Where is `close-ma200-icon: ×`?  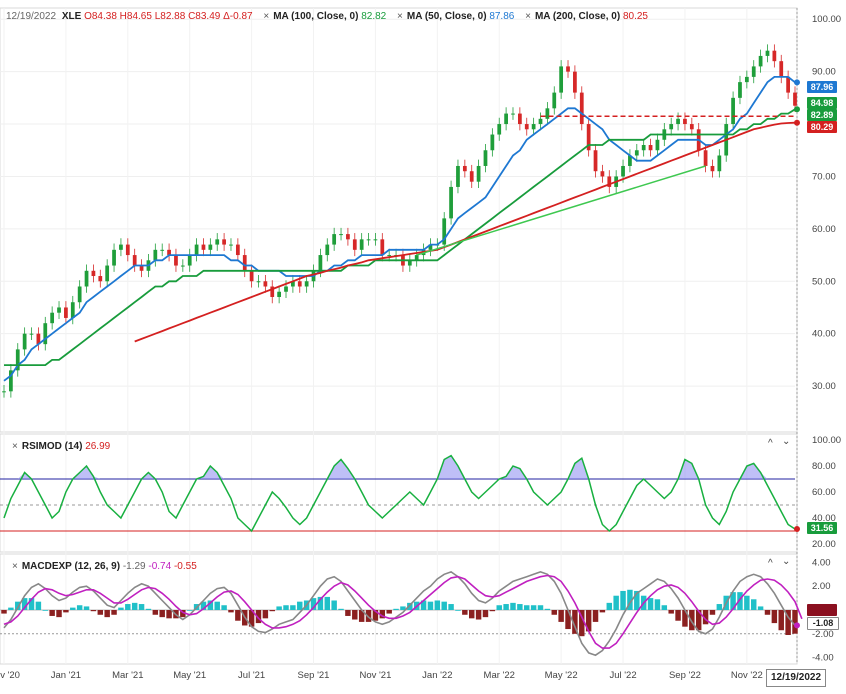
close-ma200-icon: × is located at coordinates (528, 16).